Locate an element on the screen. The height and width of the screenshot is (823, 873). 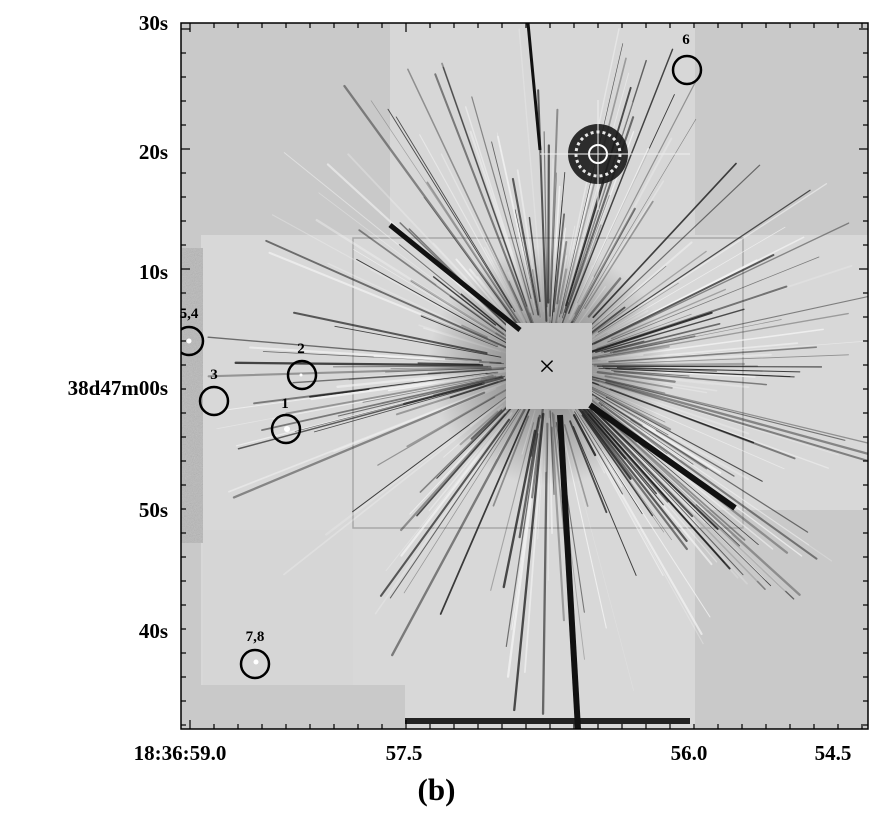
saturated-core-mask is located at coordinates (549, 366).